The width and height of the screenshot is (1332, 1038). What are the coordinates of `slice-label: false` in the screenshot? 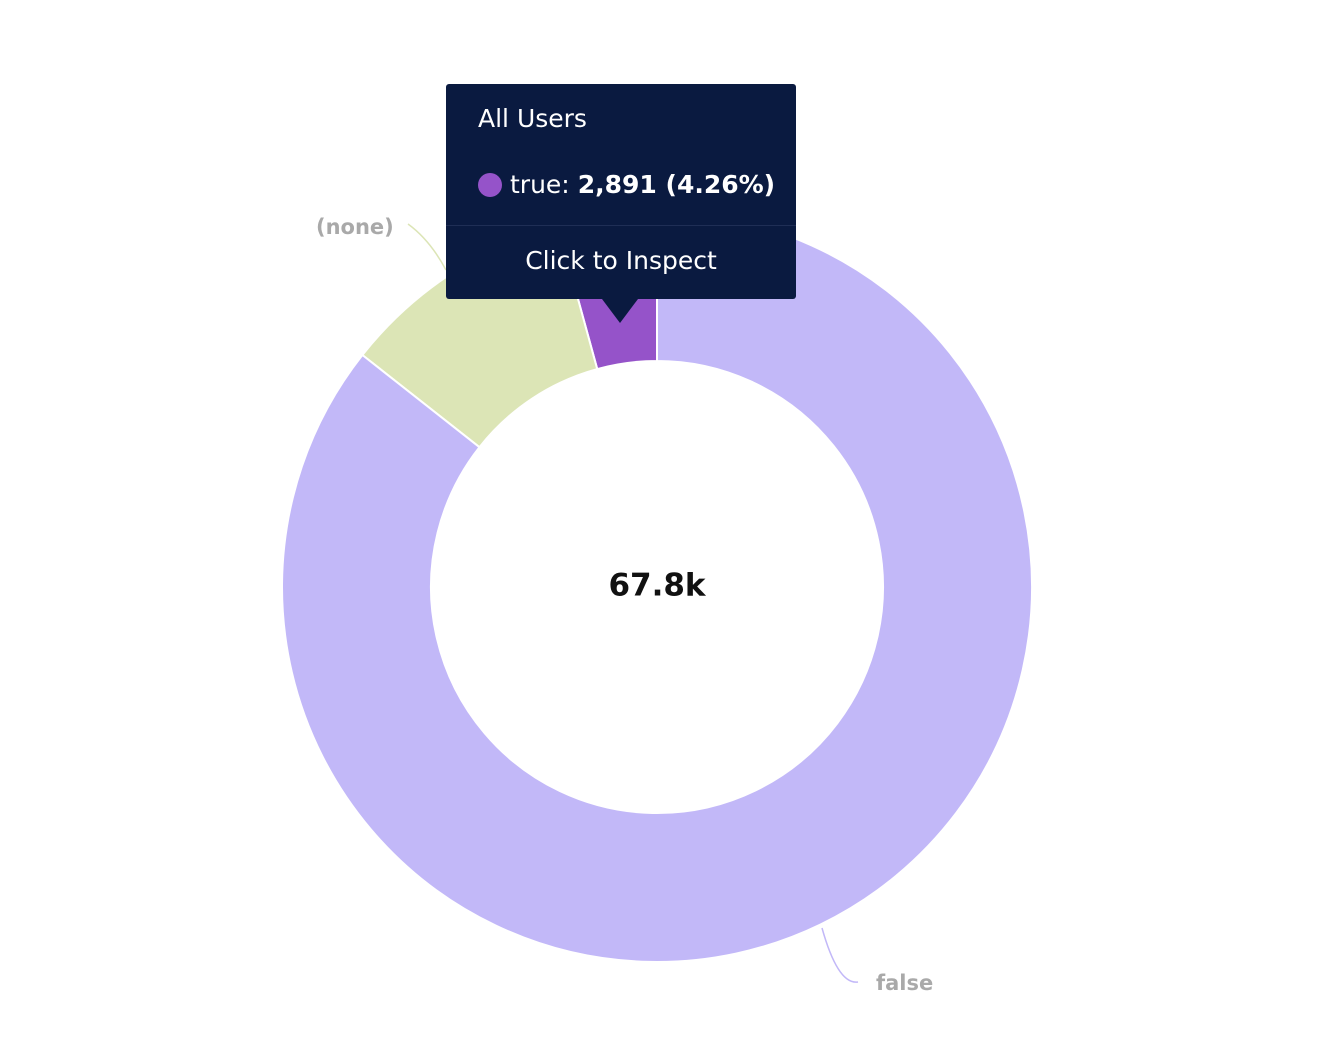 It's located at (904, 983).